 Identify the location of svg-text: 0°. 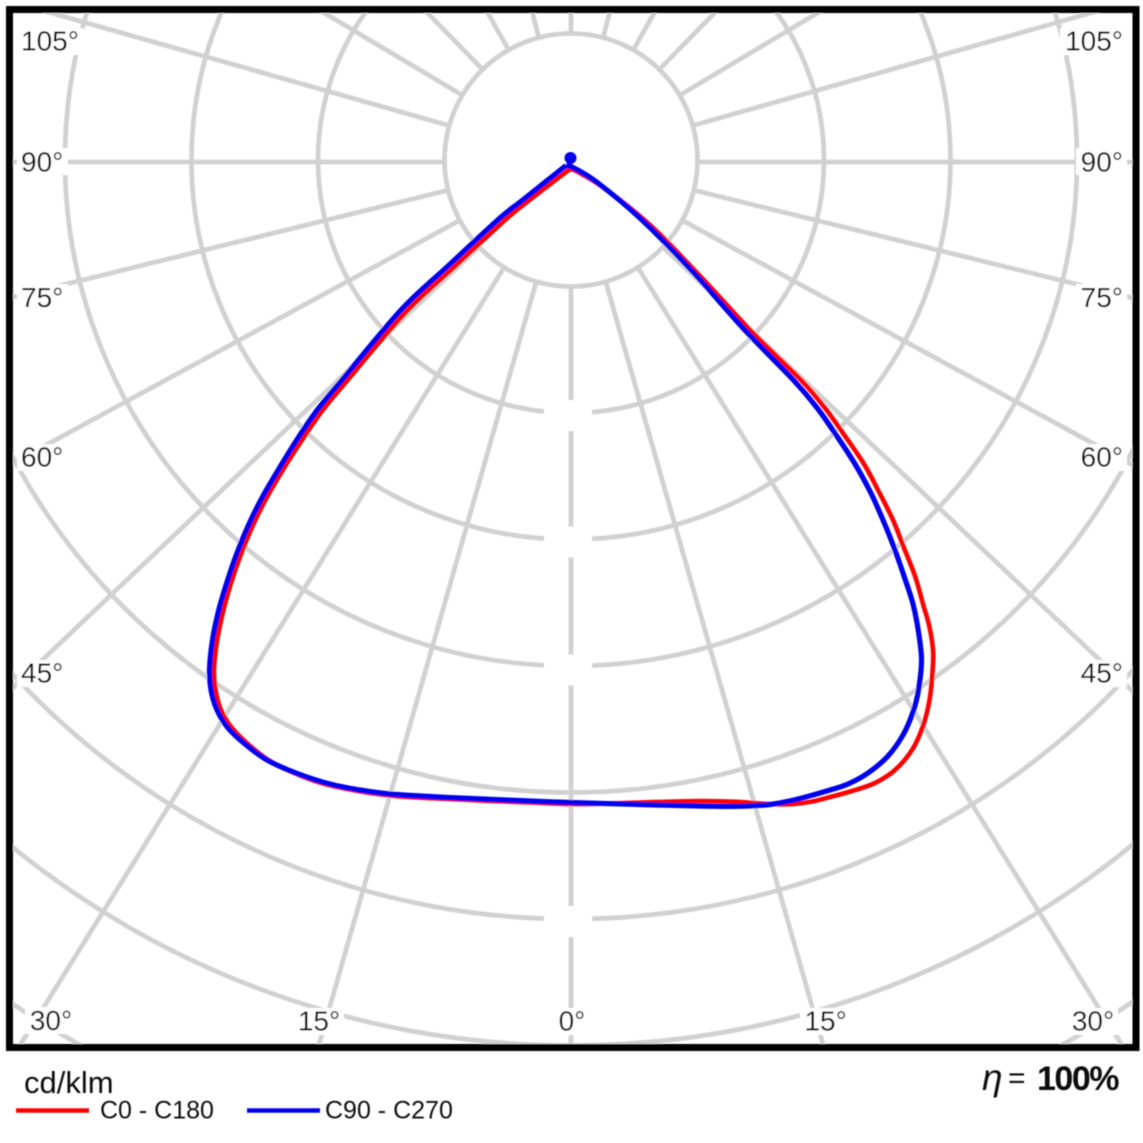
(572, 1021).